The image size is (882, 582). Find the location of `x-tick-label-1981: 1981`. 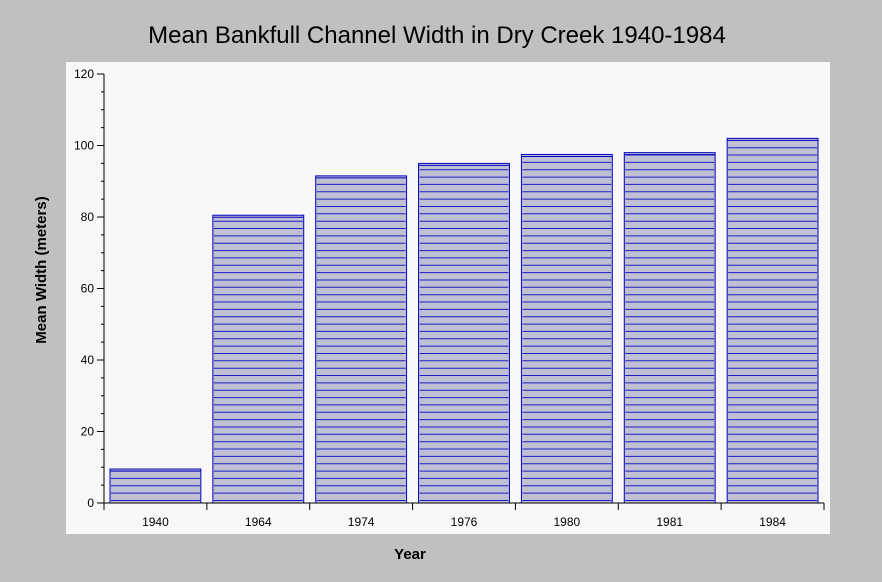

x-tick-label-1981: 1981 is located at coordinates (669, 522).